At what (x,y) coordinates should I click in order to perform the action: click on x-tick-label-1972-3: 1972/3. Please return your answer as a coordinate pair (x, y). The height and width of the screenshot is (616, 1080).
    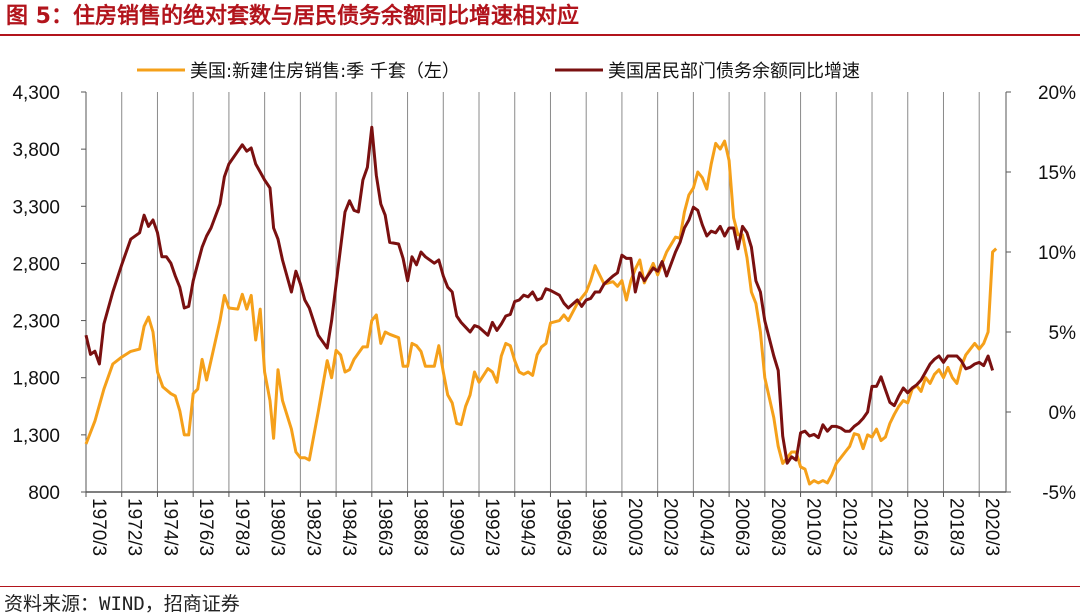
    Looking at the image, I should click on (134, 527).